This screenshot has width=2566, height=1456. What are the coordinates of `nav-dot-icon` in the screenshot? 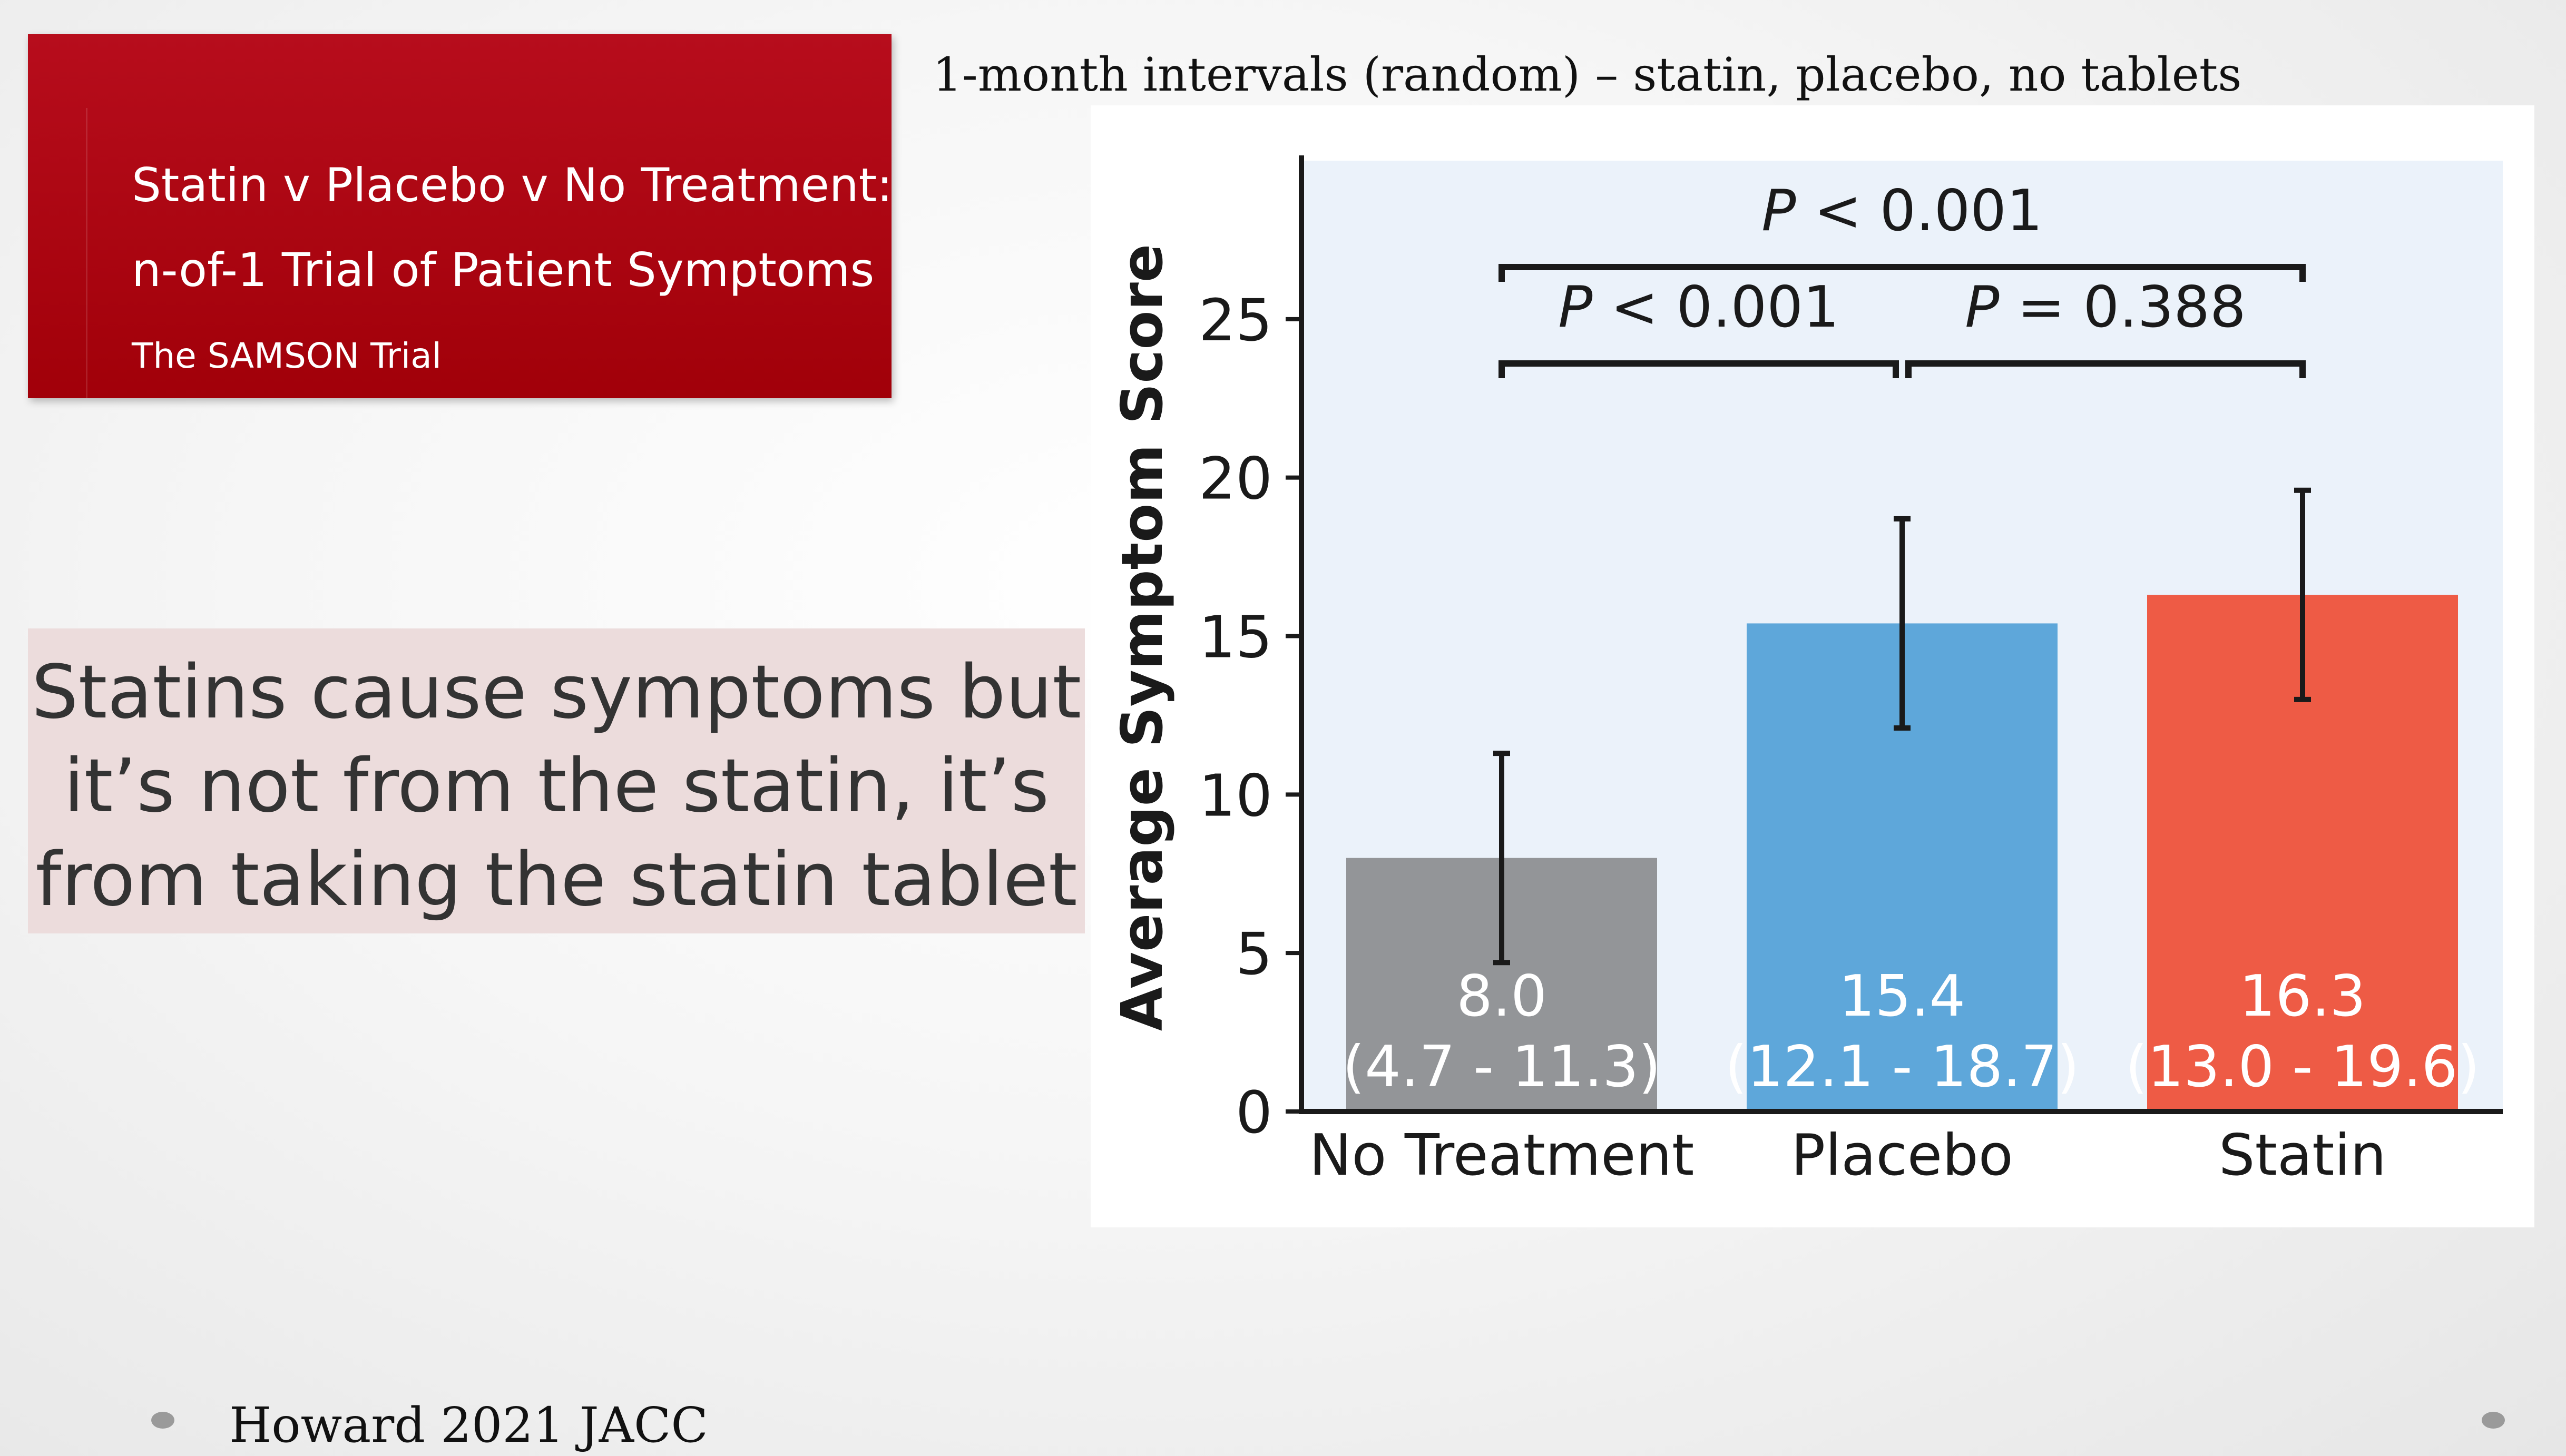 It's located at (2493, 1420).